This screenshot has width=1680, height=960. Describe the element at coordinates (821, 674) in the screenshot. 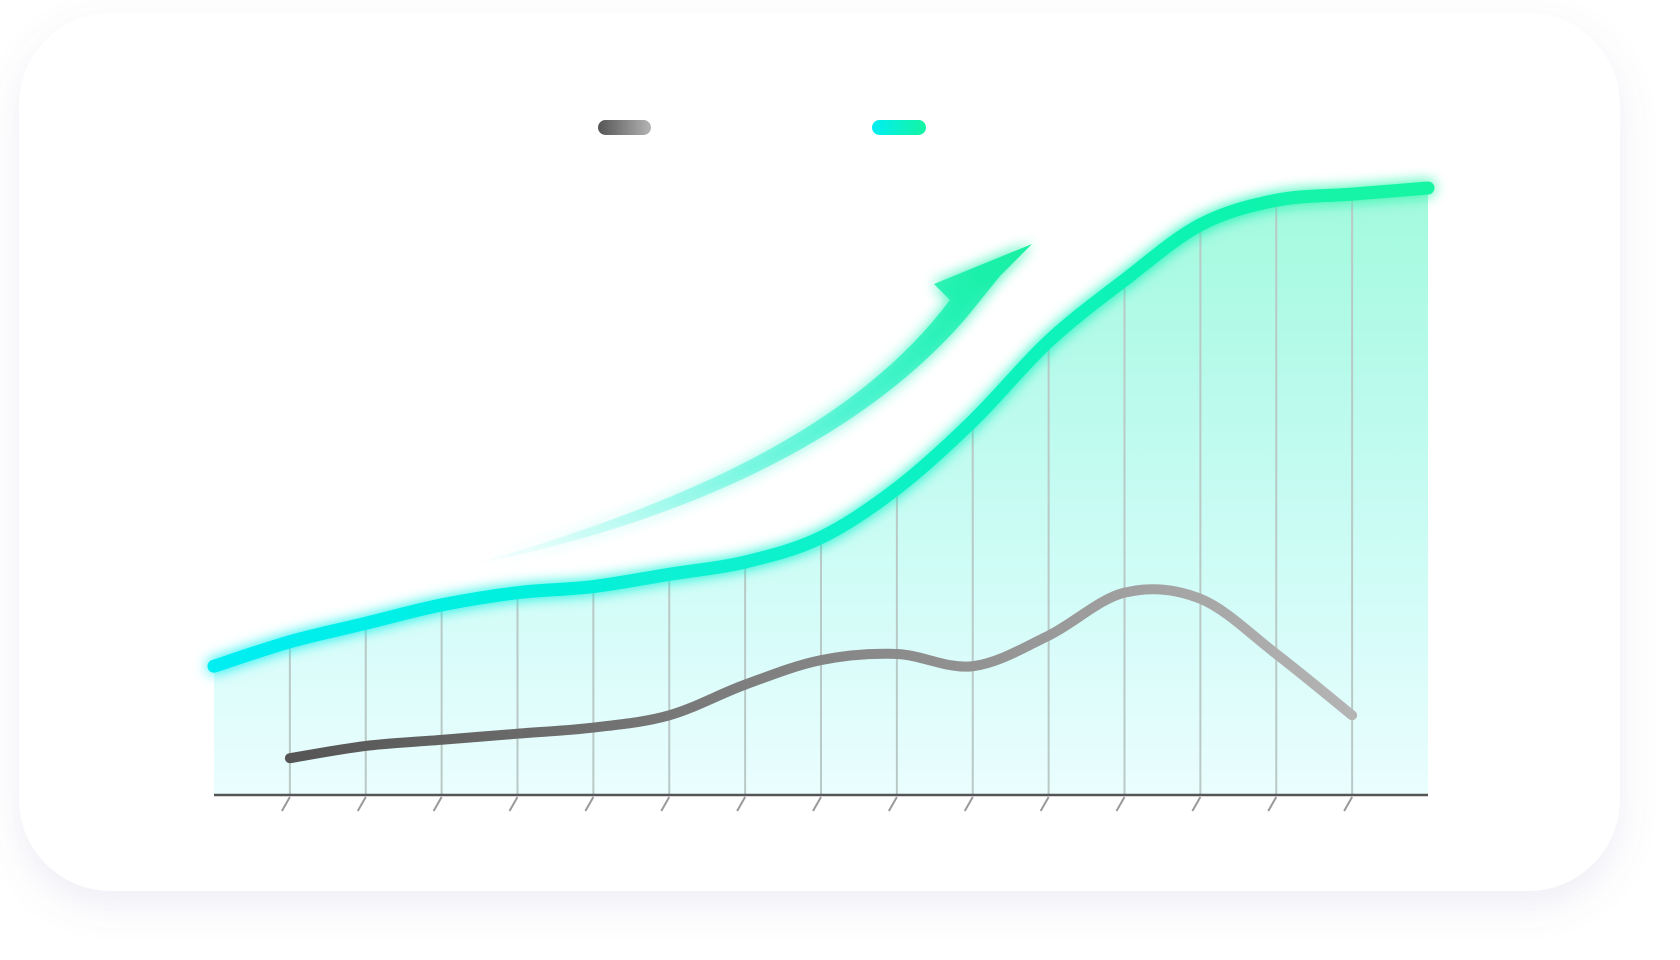

I see `series-line` at that location.